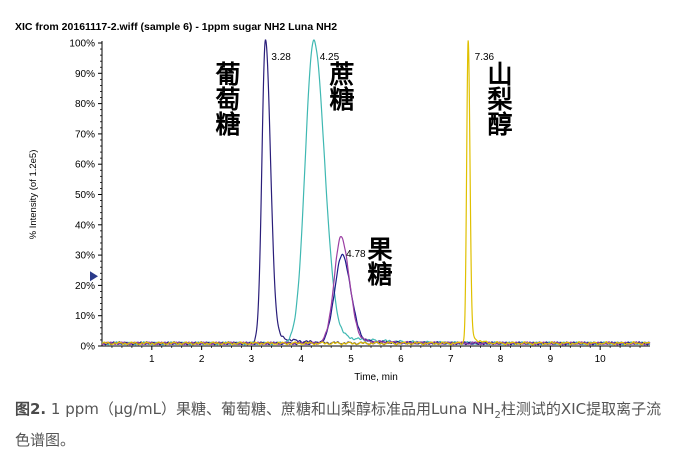 This screenshot has height=461, width=683. Describe the element at coordinates (551, 359) in the screenshot. I see `x-tick-label: 9` at that location.